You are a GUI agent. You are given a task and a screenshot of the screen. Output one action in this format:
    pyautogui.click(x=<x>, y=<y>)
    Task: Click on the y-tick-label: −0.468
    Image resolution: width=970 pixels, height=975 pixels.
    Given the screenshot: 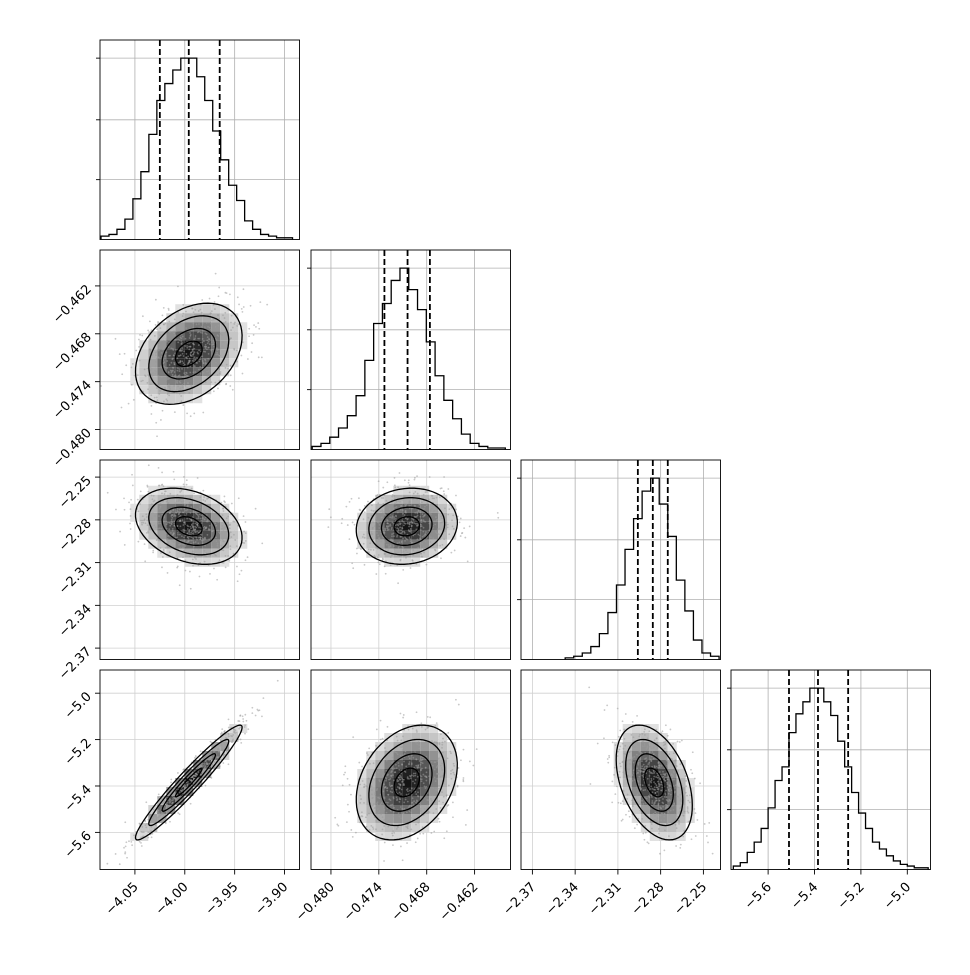 What is the action you would take?
    pyautogui.click(x=72, y=352)
    